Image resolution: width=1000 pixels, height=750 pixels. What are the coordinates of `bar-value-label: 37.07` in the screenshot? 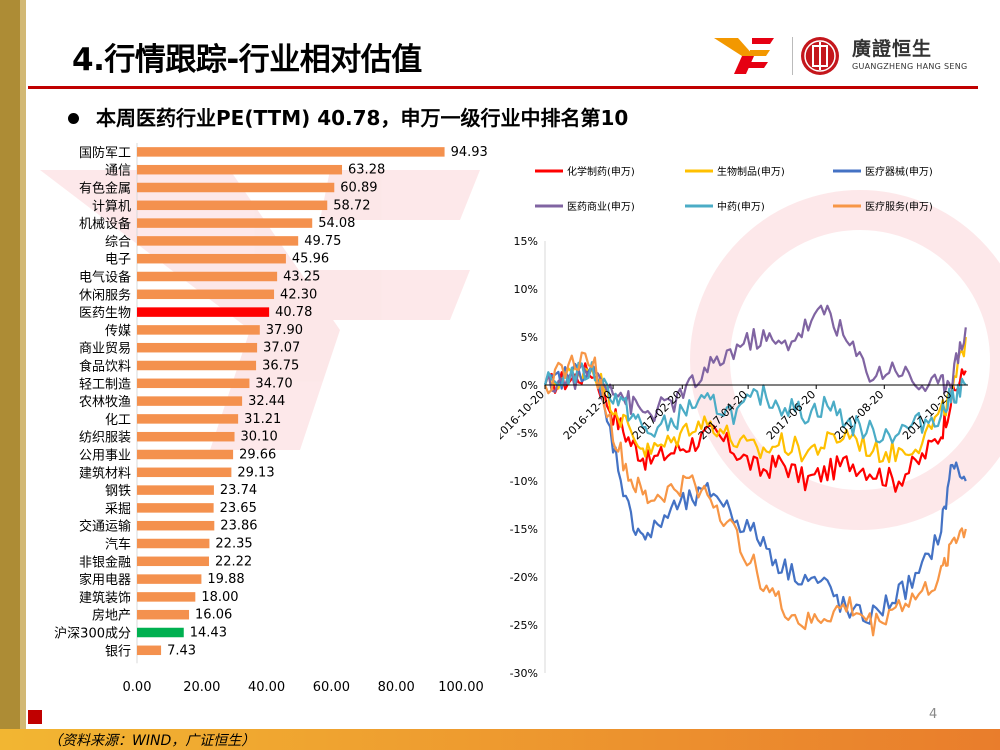 It's located at (281, 348).